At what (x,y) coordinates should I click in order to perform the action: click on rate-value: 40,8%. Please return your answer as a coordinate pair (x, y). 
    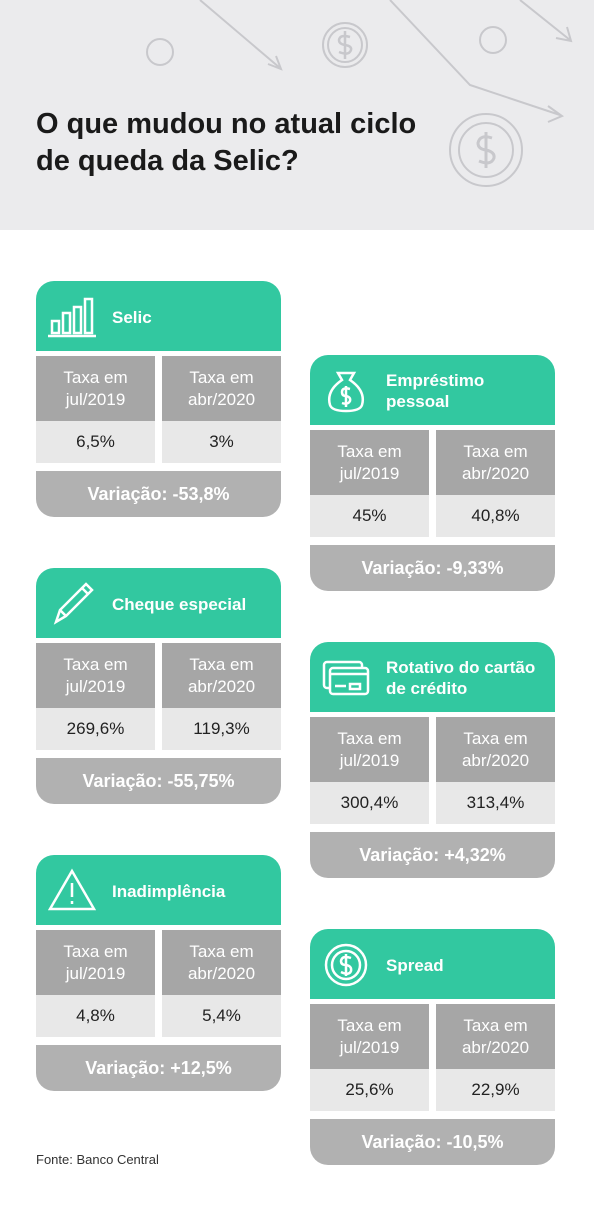
    Looking at the image, I should click on (495, 516).